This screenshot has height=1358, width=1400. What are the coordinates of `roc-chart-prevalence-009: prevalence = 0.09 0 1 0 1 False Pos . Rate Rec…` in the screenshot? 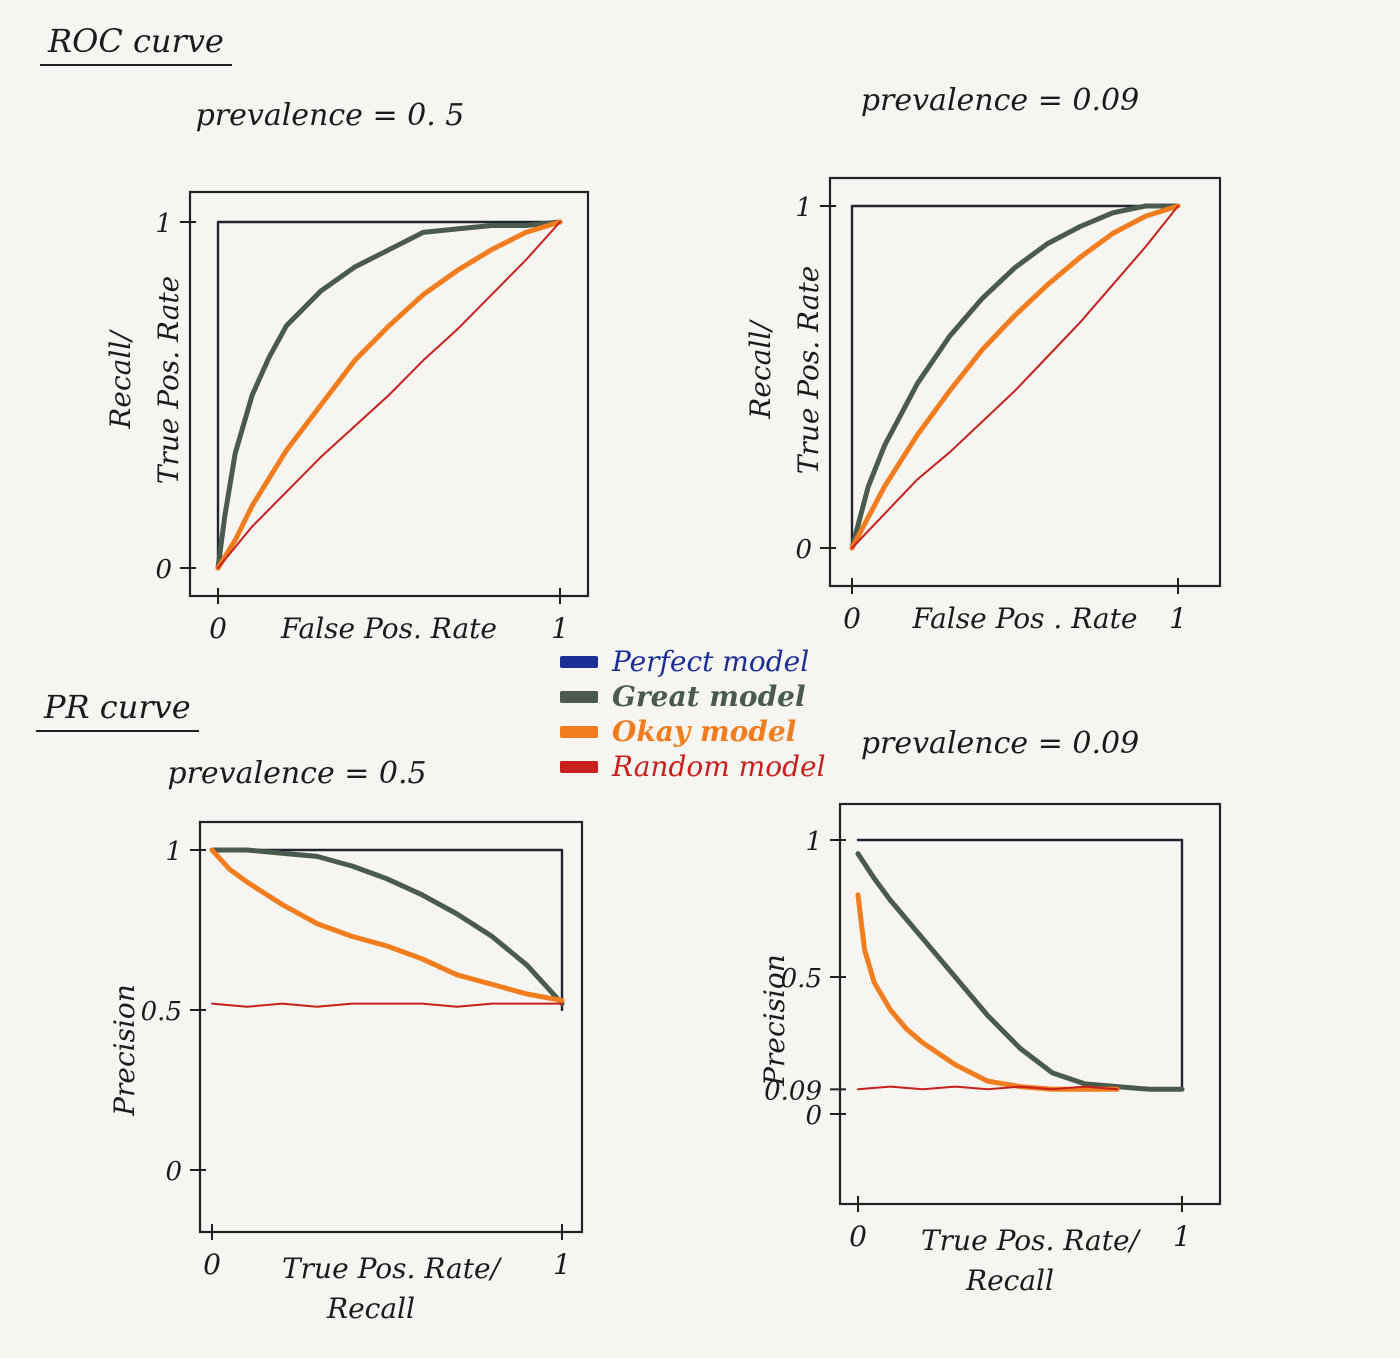 It's located at (983, 359).